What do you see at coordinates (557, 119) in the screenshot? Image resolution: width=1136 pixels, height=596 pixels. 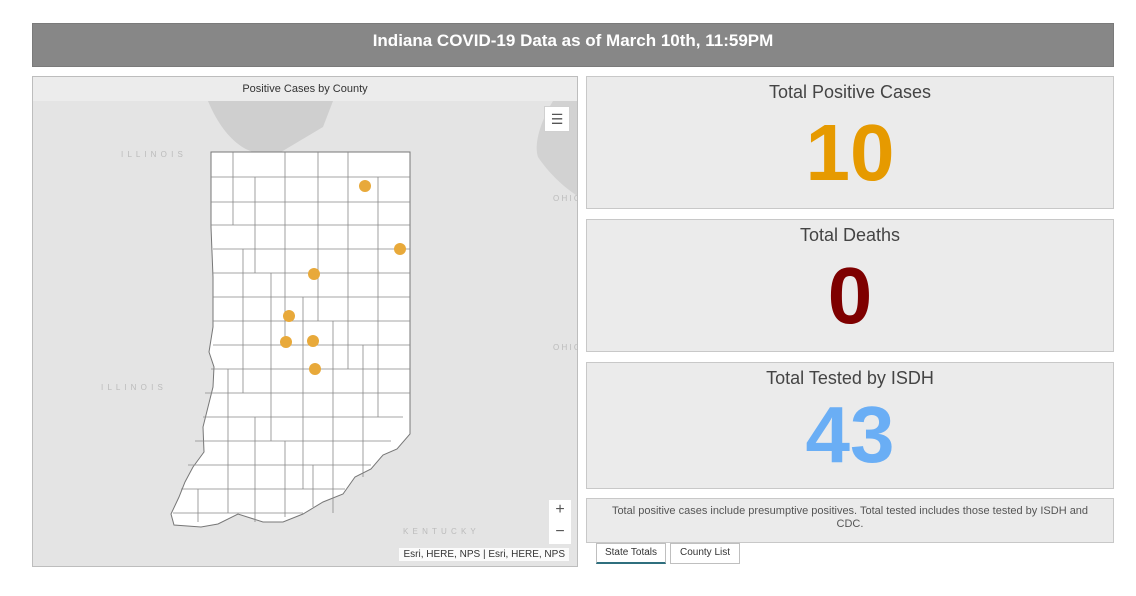 I see `legend-list-icon: ☰` at bounding box center [557, 119].